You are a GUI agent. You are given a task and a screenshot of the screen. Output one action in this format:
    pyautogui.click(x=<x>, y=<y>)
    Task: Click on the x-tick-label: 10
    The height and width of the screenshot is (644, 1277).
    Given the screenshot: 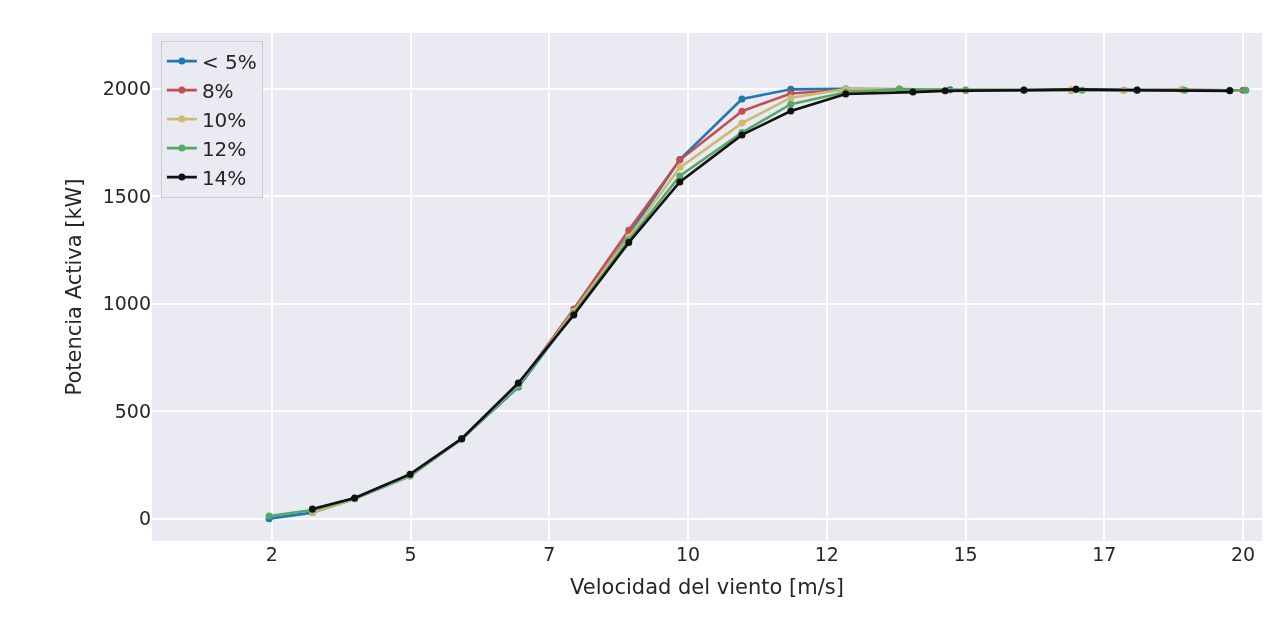 What is the action you would take?
    pyautogui.click(x=688, y=554)
    